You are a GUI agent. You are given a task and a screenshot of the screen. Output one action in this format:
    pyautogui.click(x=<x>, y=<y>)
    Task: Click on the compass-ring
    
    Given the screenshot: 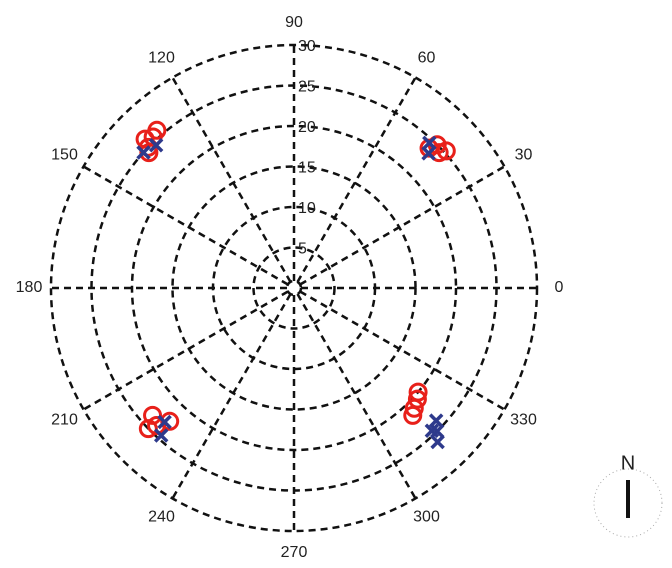 What is the action you would take?
    pyautogui.click(x=628, y=503)
    